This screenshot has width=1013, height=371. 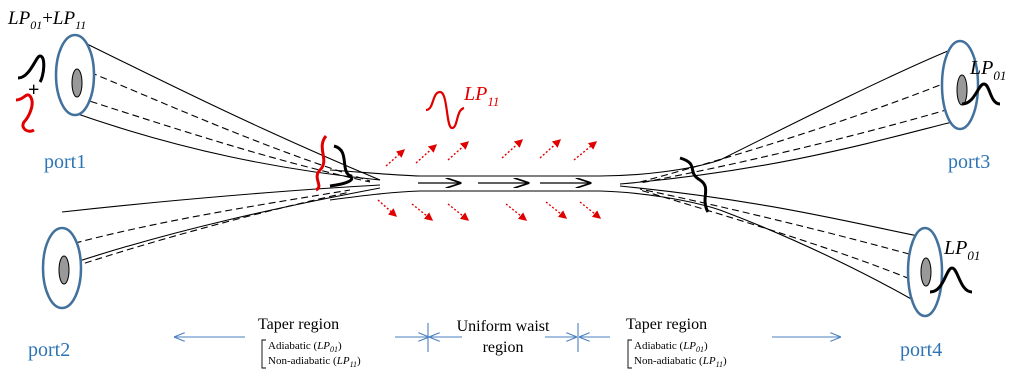 What do you see at coordinates (489, 210) in the screenshot?
I see `leakage-arrows-down` at bounding box center [489, 210].